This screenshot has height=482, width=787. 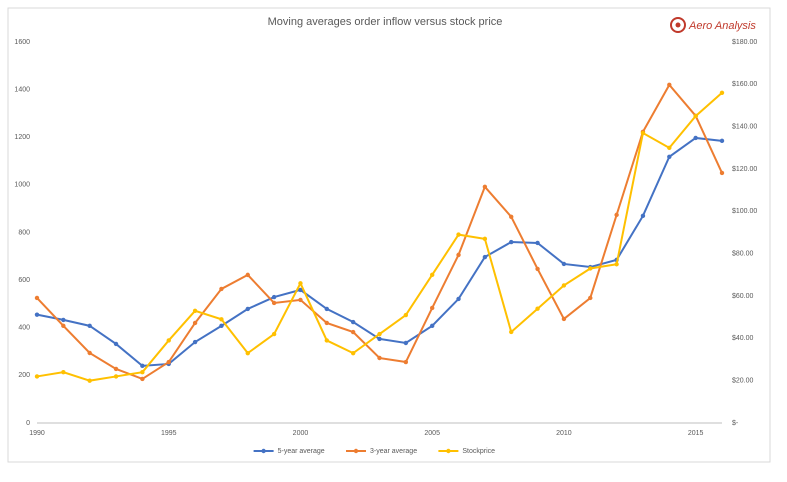 What do you see at coordinates (743, 338) in the screenshot?
I see `y2-tick-label: $40.00` at bounding box center [743, 338].